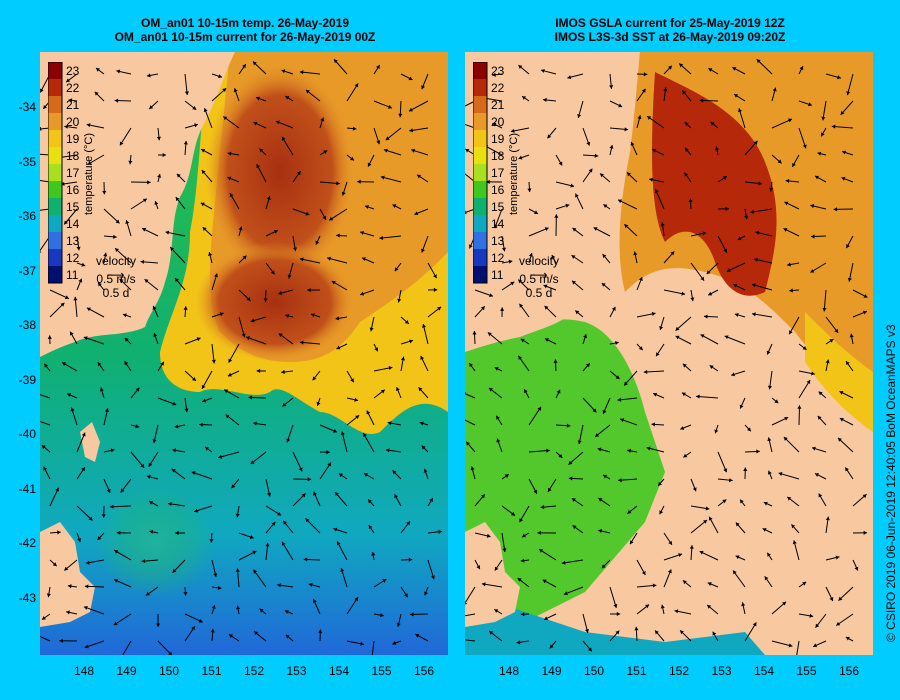  I want to click on left-warm-eddy-south, so click(275, 302).